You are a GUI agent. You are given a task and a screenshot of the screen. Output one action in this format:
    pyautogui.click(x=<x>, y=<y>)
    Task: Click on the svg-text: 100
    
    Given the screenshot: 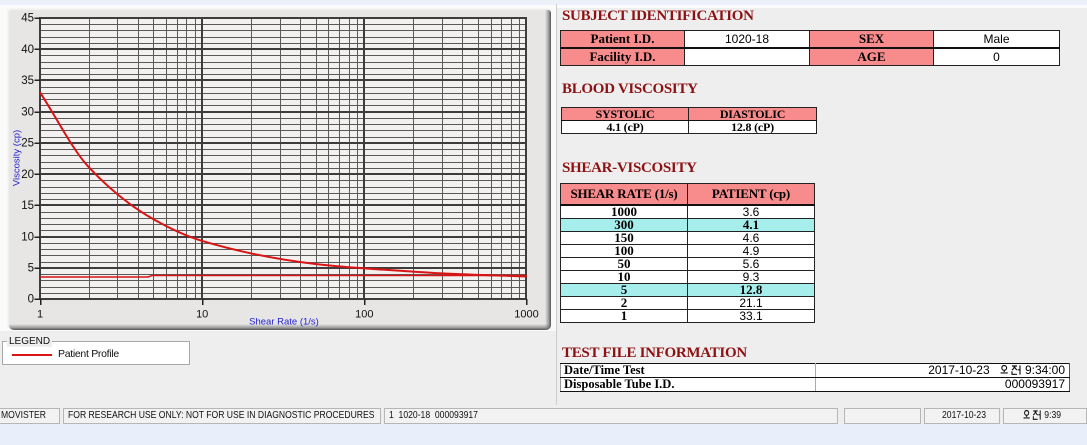 What is the action you would take?
    pyautogui.click(x=364, y=315)
    